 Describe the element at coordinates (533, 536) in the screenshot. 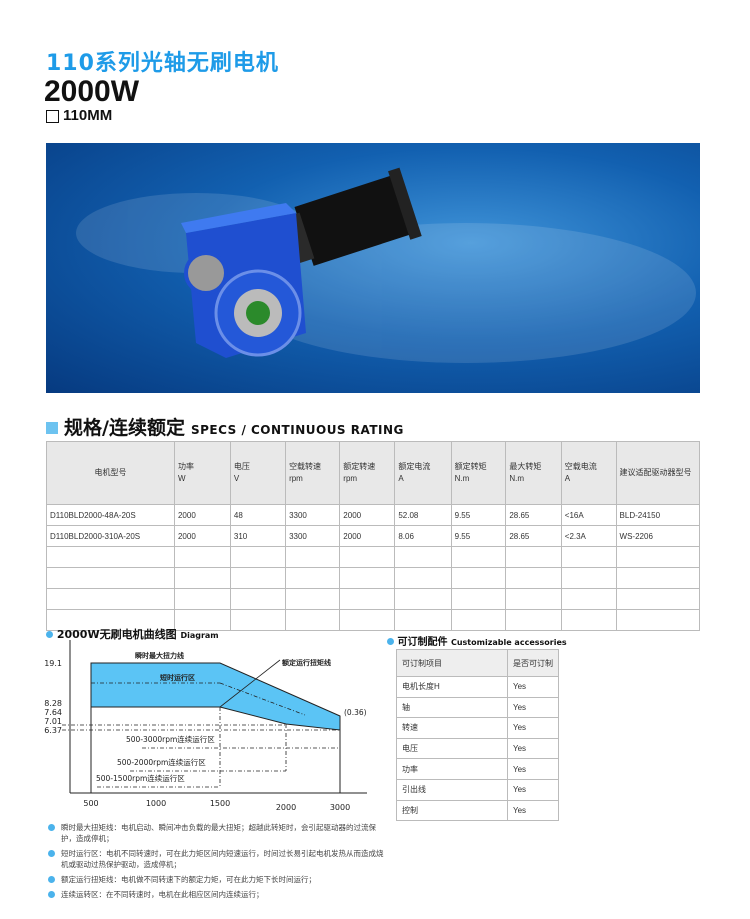

I see `table-cell: 28.65` at that location.